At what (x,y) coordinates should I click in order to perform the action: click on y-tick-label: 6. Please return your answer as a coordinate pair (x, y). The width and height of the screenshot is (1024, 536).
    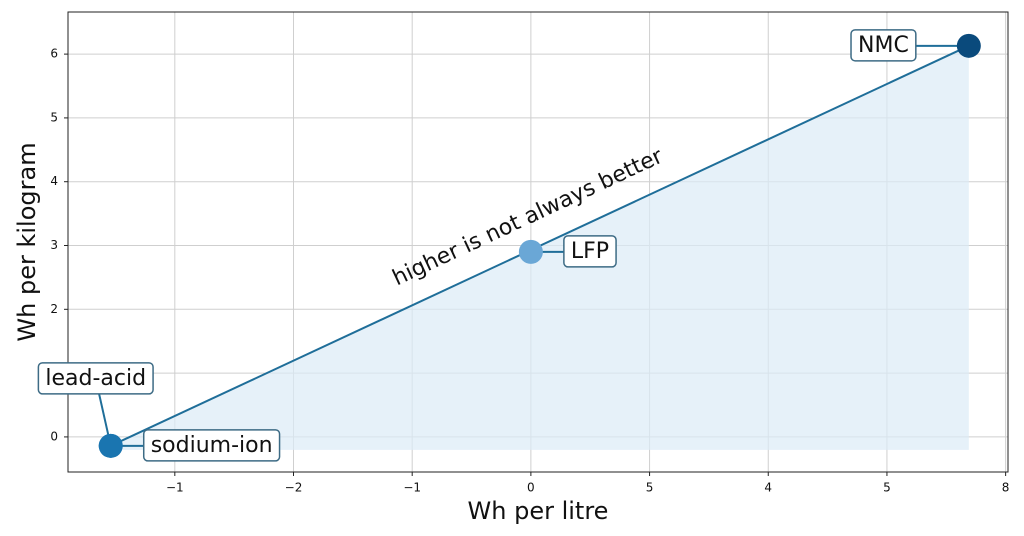
    Looking at the image, I should click on (54, 54).